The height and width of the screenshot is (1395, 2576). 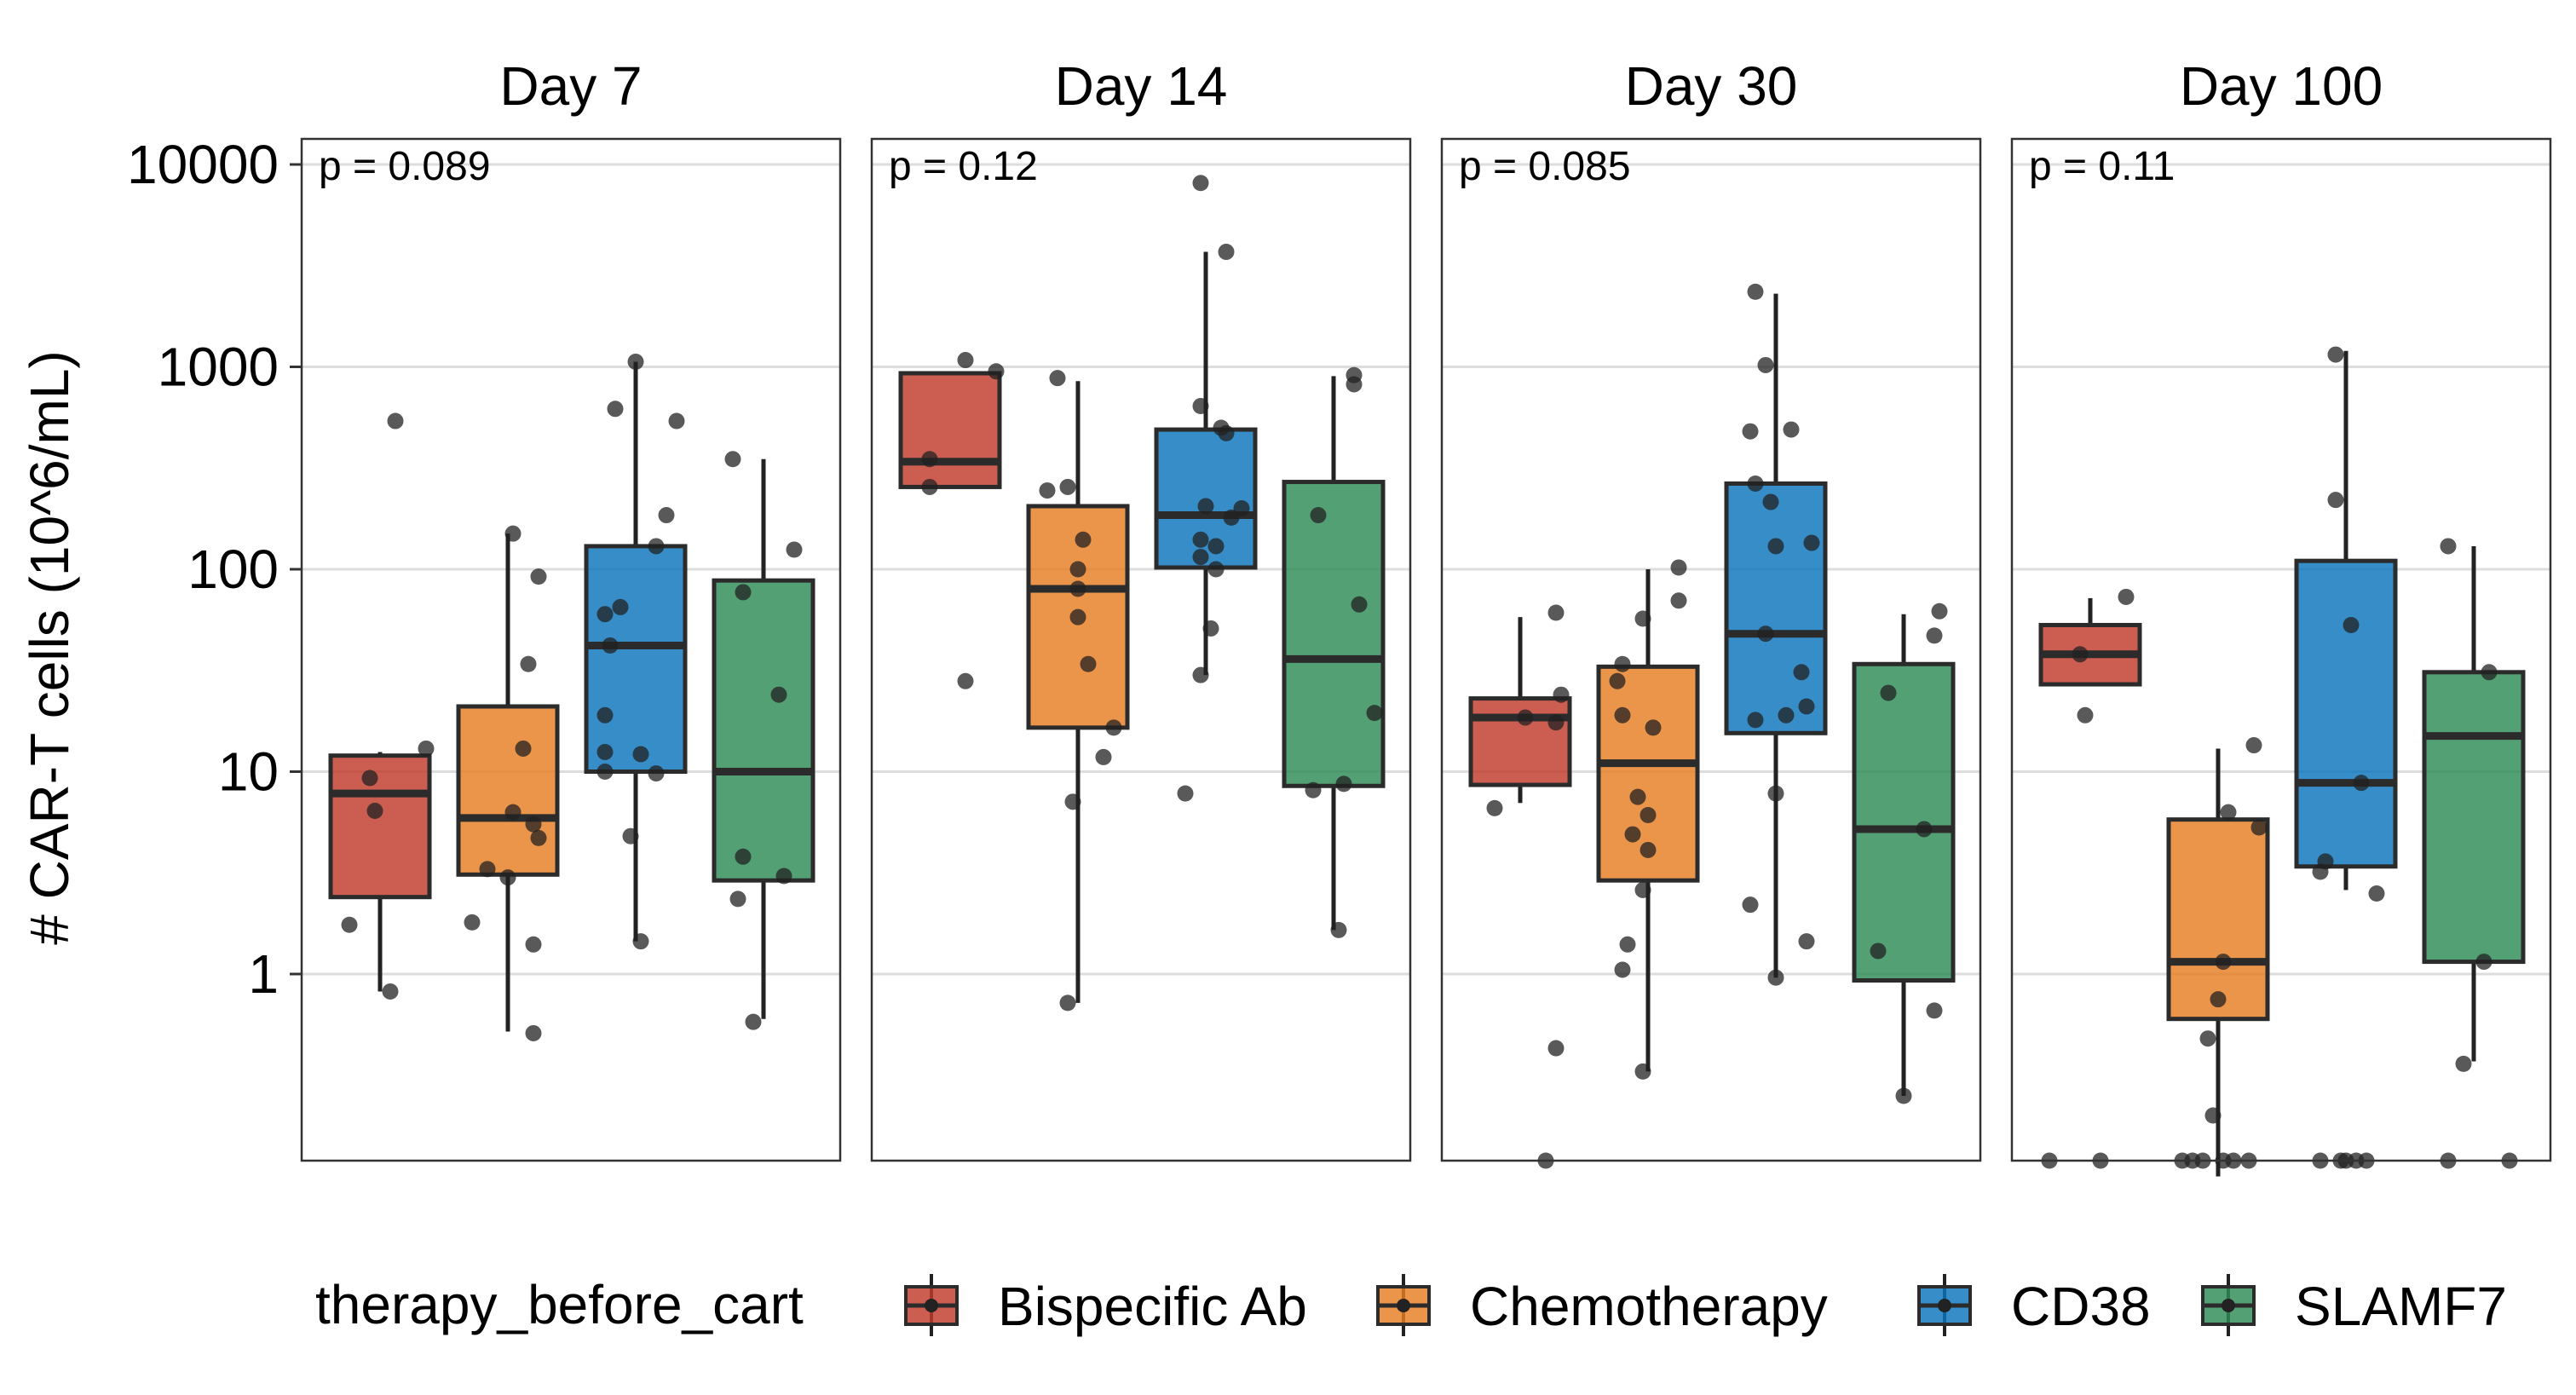 What do you see at coordinates (1711, 86) in the screenshot?
I see `panel-title: Day 30` at bounding box center [1711, 86].